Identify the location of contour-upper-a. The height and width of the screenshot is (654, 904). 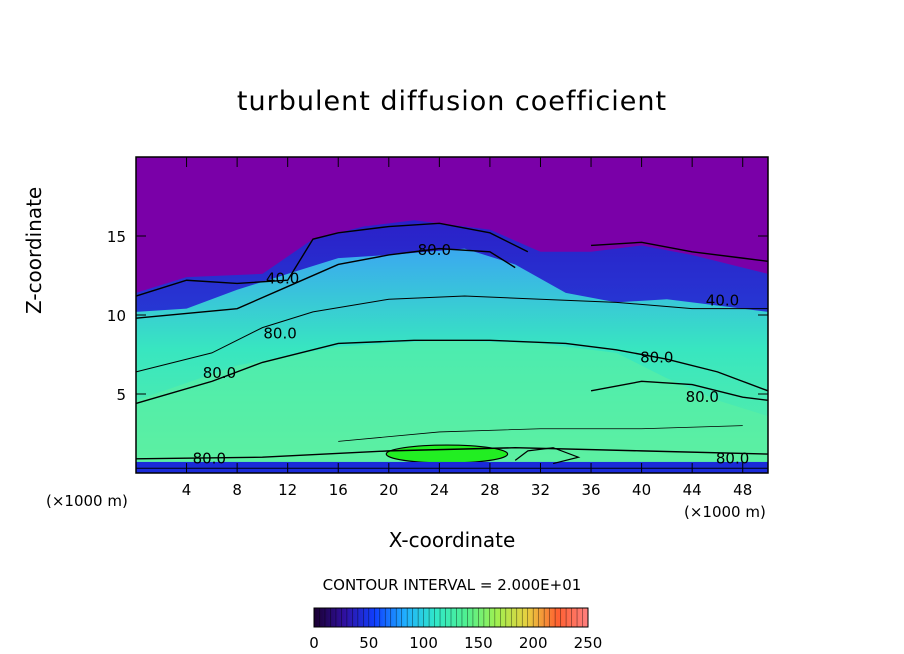
(332, 259).